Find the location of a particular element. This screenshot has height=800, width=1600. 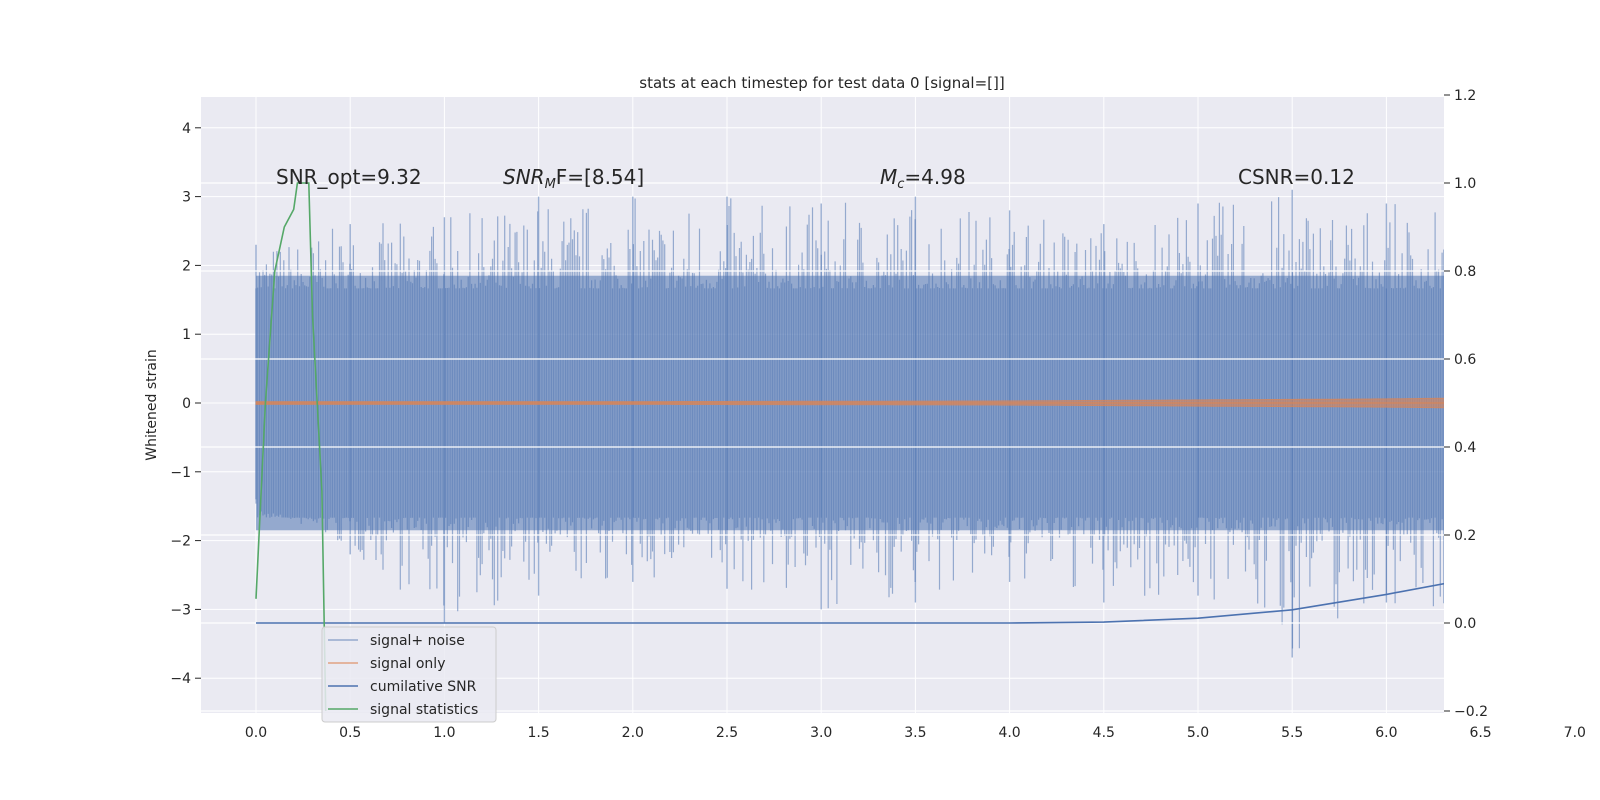

y2-tick-label: 0.8 is located at coordinates (1465, 272).